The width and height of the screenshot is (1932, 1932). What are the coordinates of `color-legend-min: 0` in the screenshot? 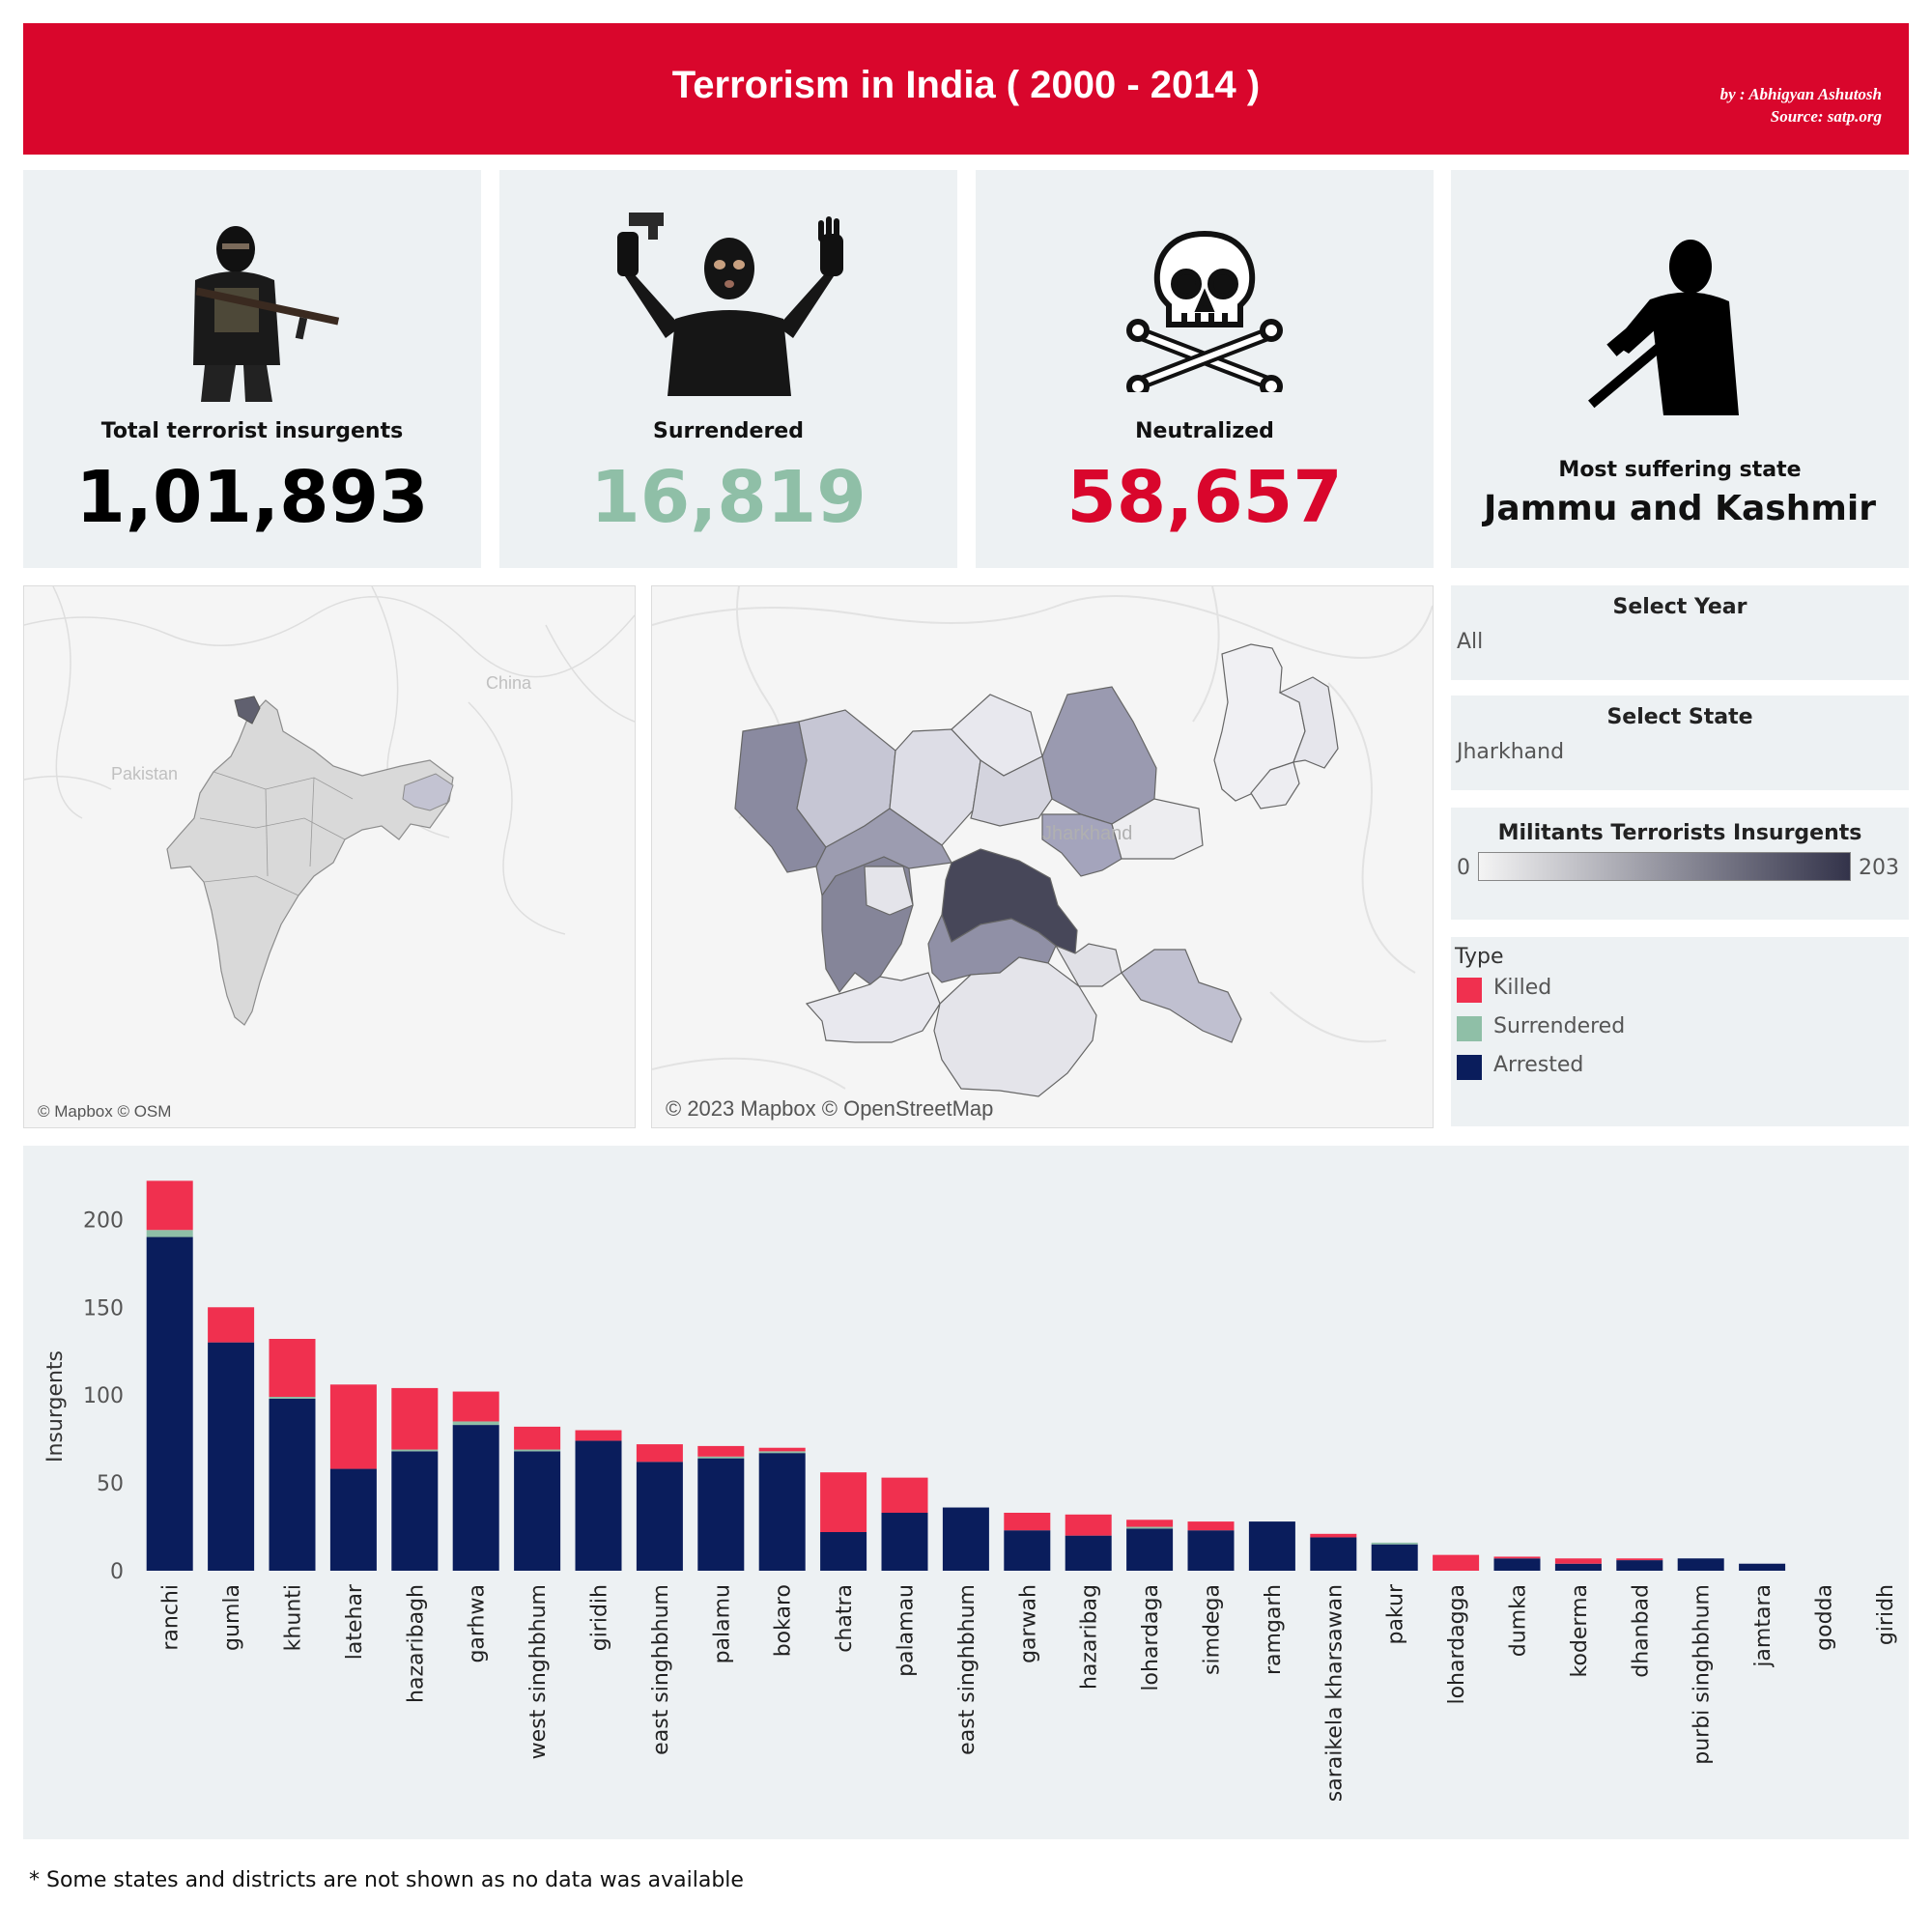 It's located at (1463, 868).